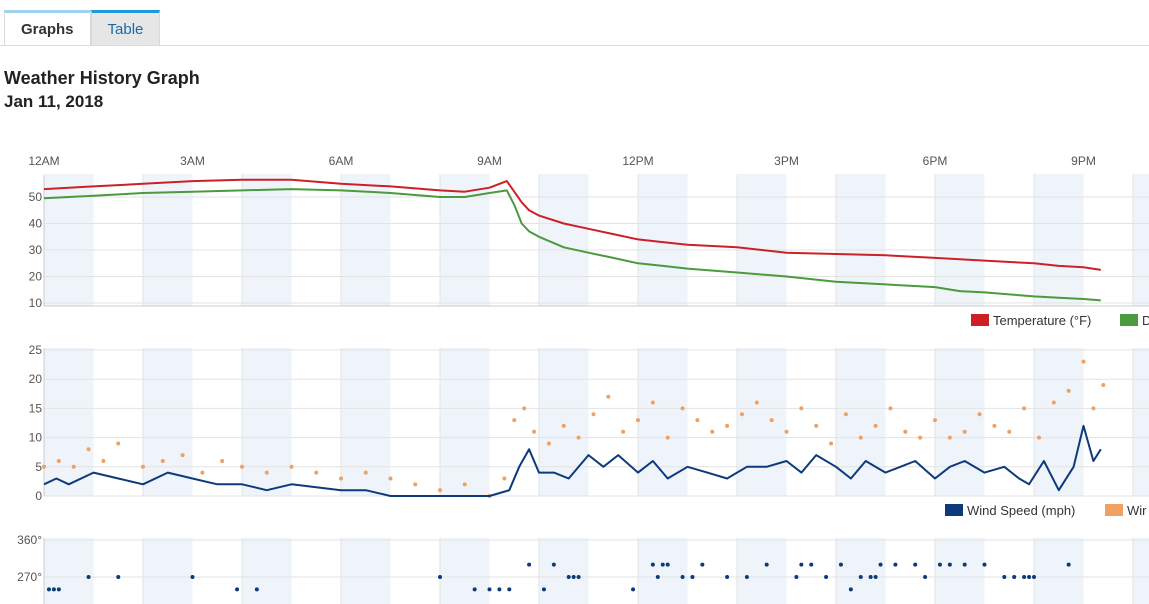  Describe the element at coordinates (36, 277) in the screenshot. I see `y-axis-tick-label: 20` at that location.